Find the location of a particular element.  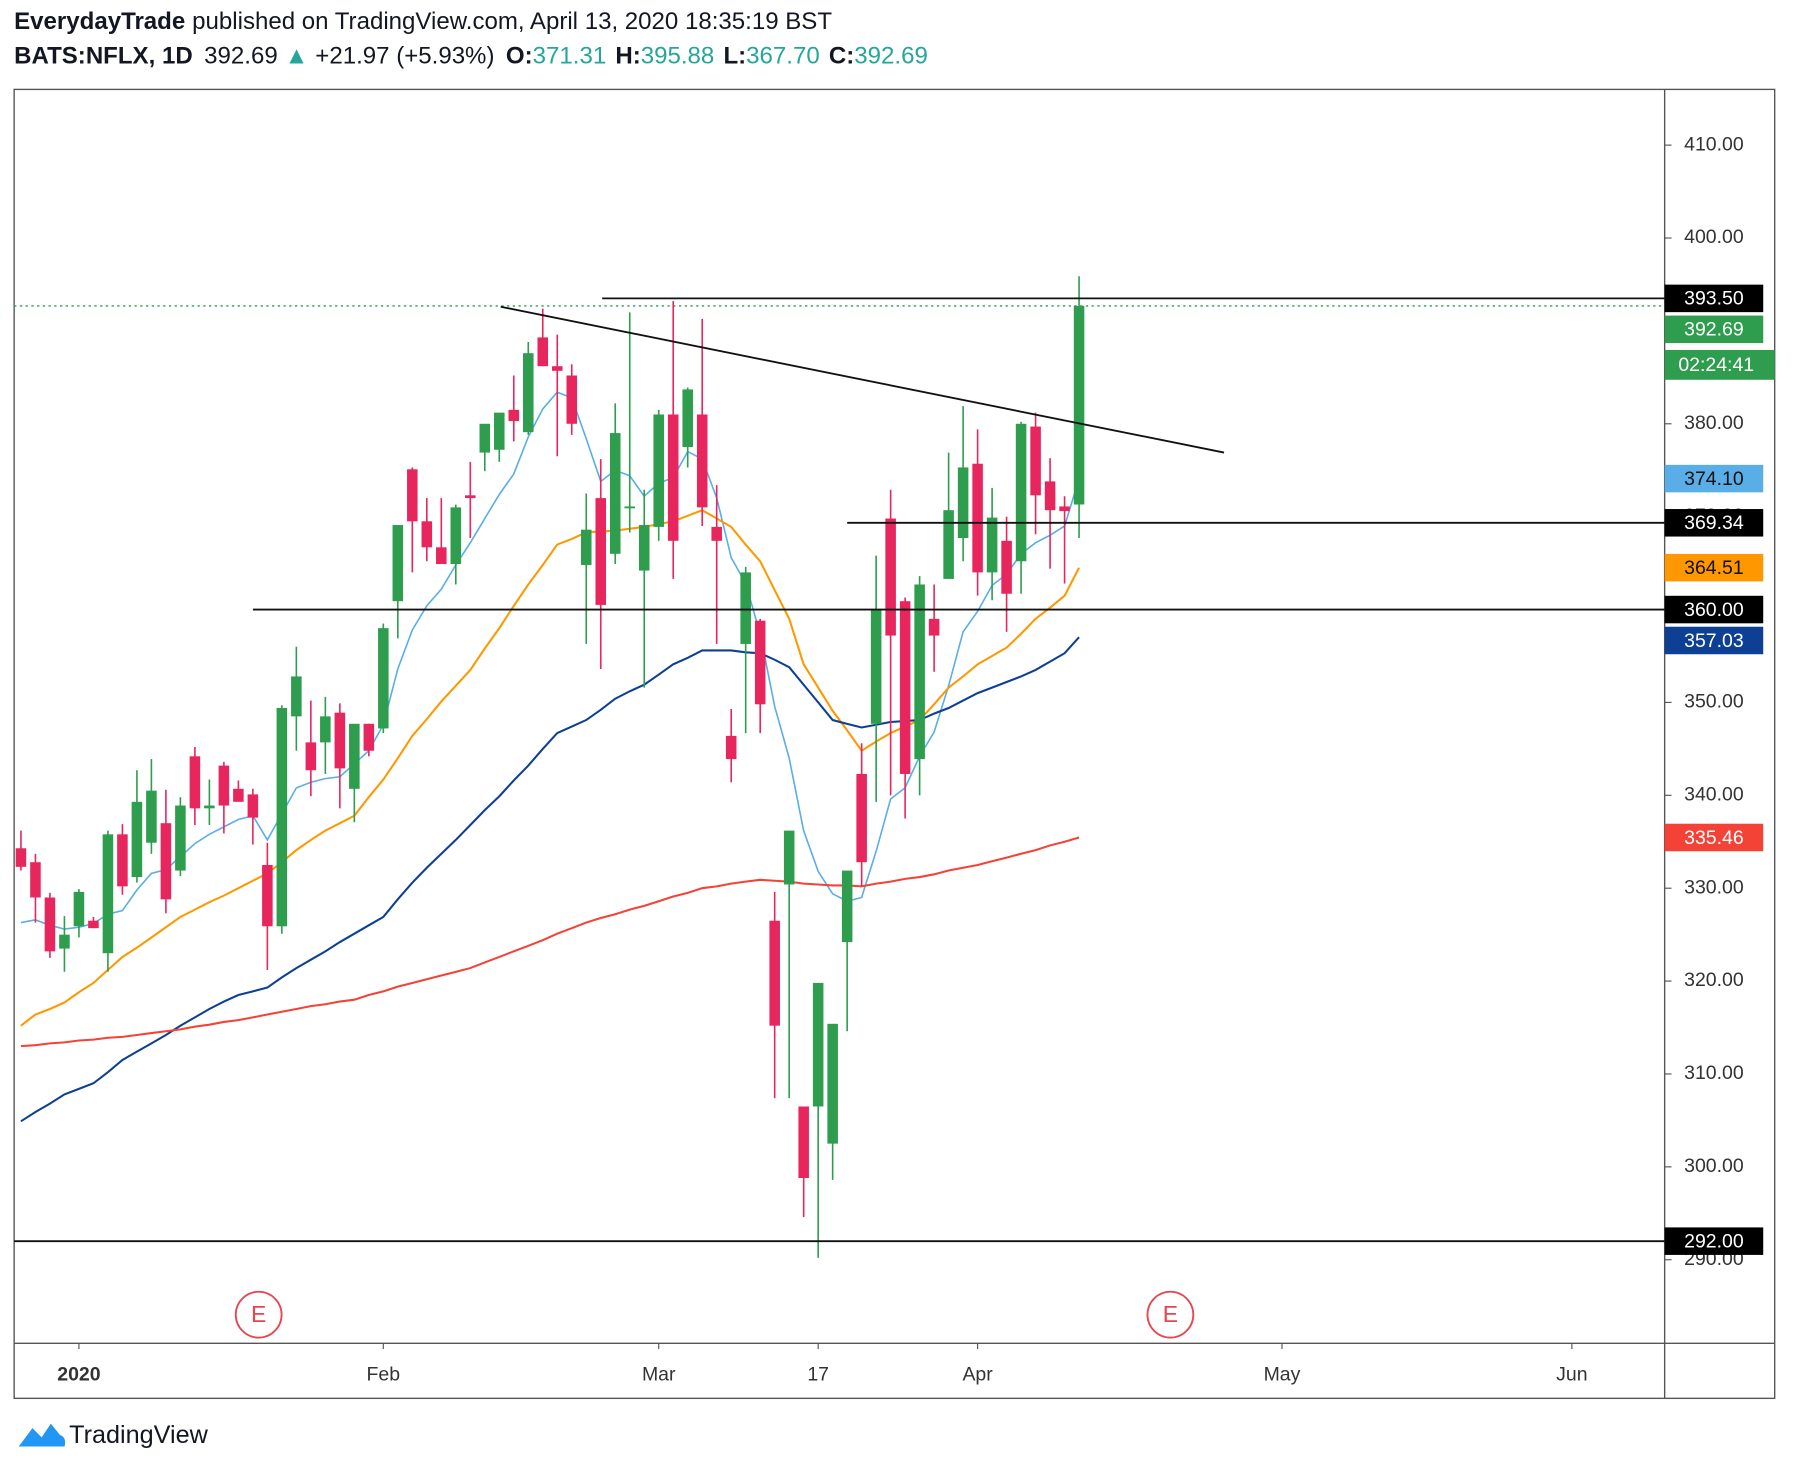

y-tick-label: 320.00 is located at coordinates (1714, 980).